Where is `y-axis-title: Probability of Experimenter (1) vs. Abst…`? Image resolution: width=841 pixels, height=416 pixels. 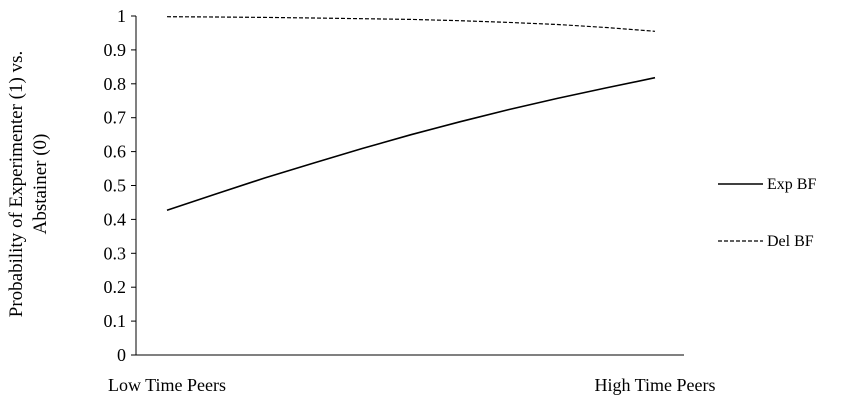 y-axis-title: Probability of Experimenter (1) vs. Abst… is located at coordinates (28, 184).